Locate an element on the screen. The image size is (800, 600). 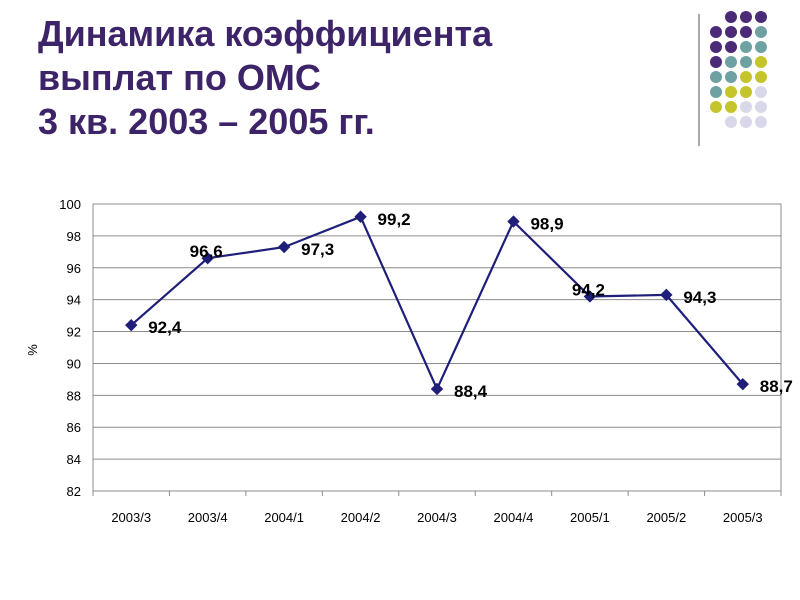
y-tick-label: 100 is located at coordinates (70, 204).